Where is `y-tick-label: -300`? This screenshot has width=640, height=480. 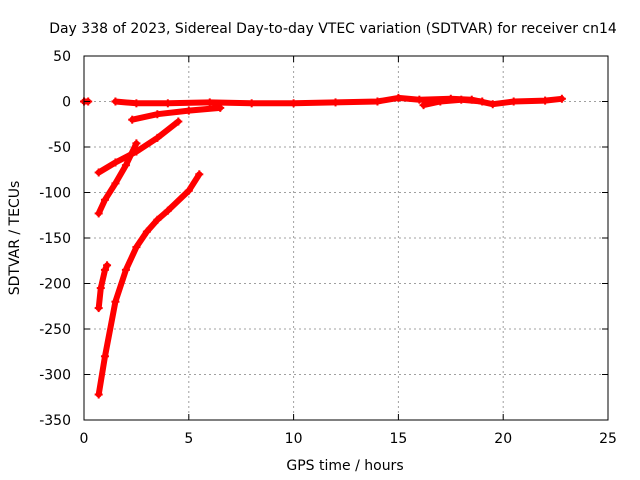 y-tick-label: -300 is located at coordinates (55, 376).